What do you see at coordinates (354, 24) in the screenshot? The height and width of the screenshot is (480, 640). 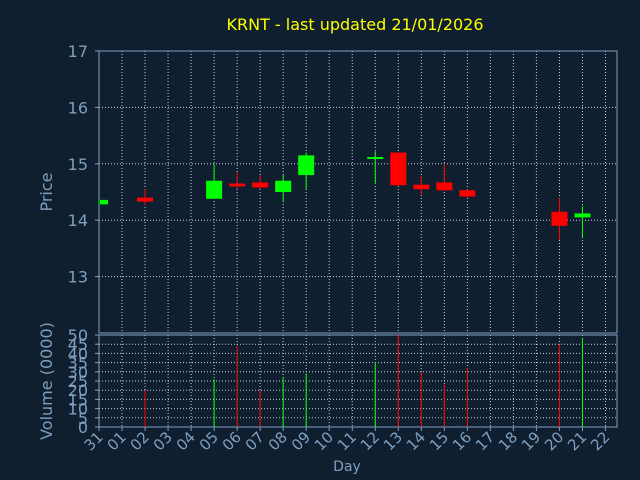 I see `chart-title: KRNT - last updated 21/01/2026` at bounding box center [354, 24].